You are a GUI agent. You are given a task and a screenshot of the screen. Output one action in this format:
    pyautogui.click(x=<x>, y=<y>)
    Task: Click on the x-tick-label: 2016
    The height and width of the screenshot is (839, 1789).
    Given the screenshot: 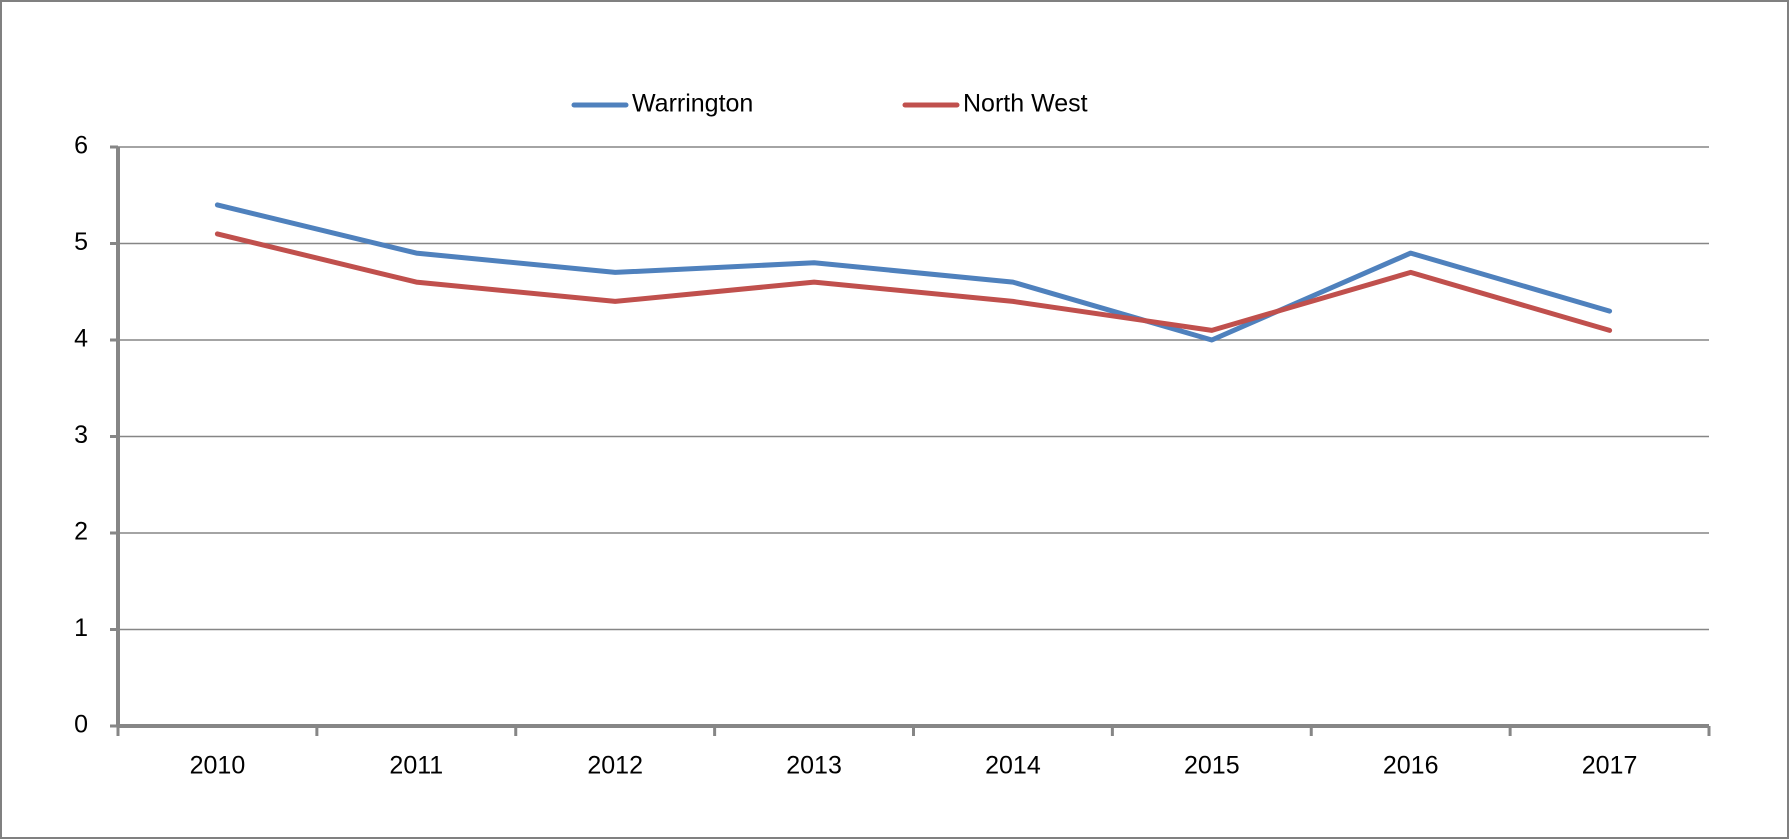 What is the action you would take?
    pyautogui.click(x=1411, y=766)
    